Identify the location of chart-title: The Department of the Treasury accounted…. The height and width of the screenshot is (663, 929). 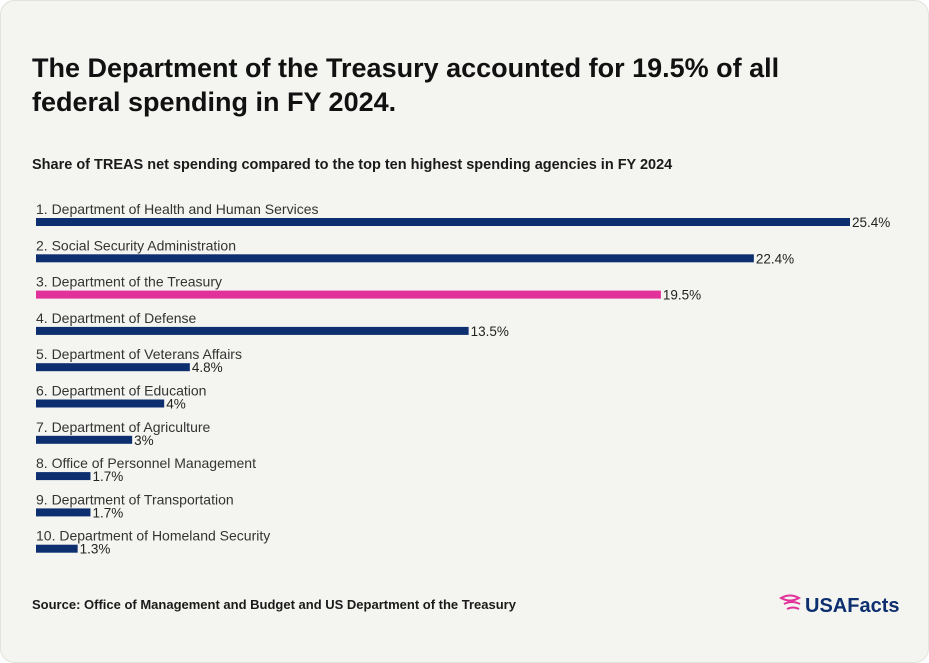
(405, 85).